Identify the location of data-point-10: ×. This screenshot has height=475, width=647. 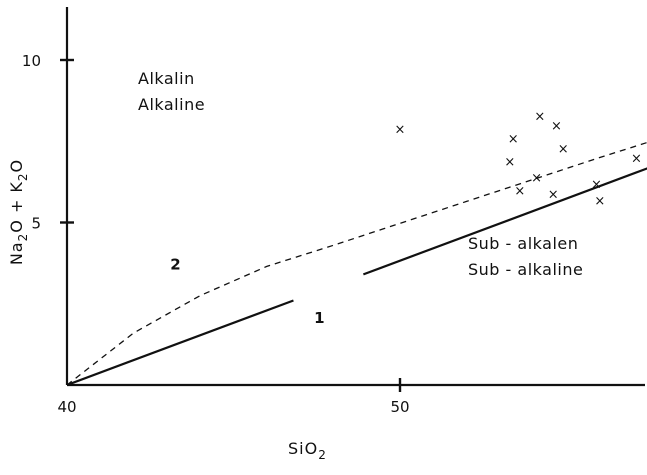
(596, 185).